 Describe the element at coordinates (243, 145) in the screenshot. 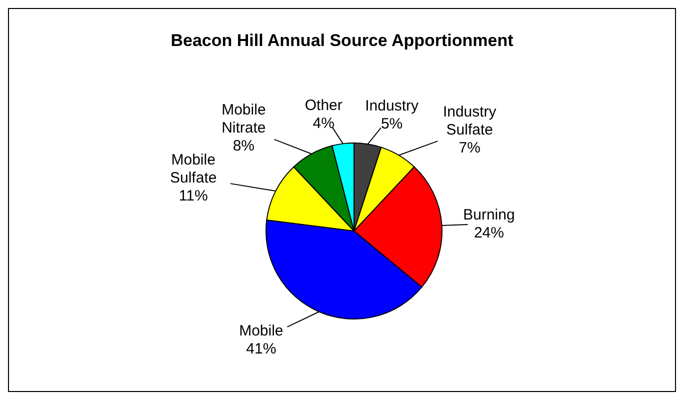

I see `data-label: 8%` at that location.